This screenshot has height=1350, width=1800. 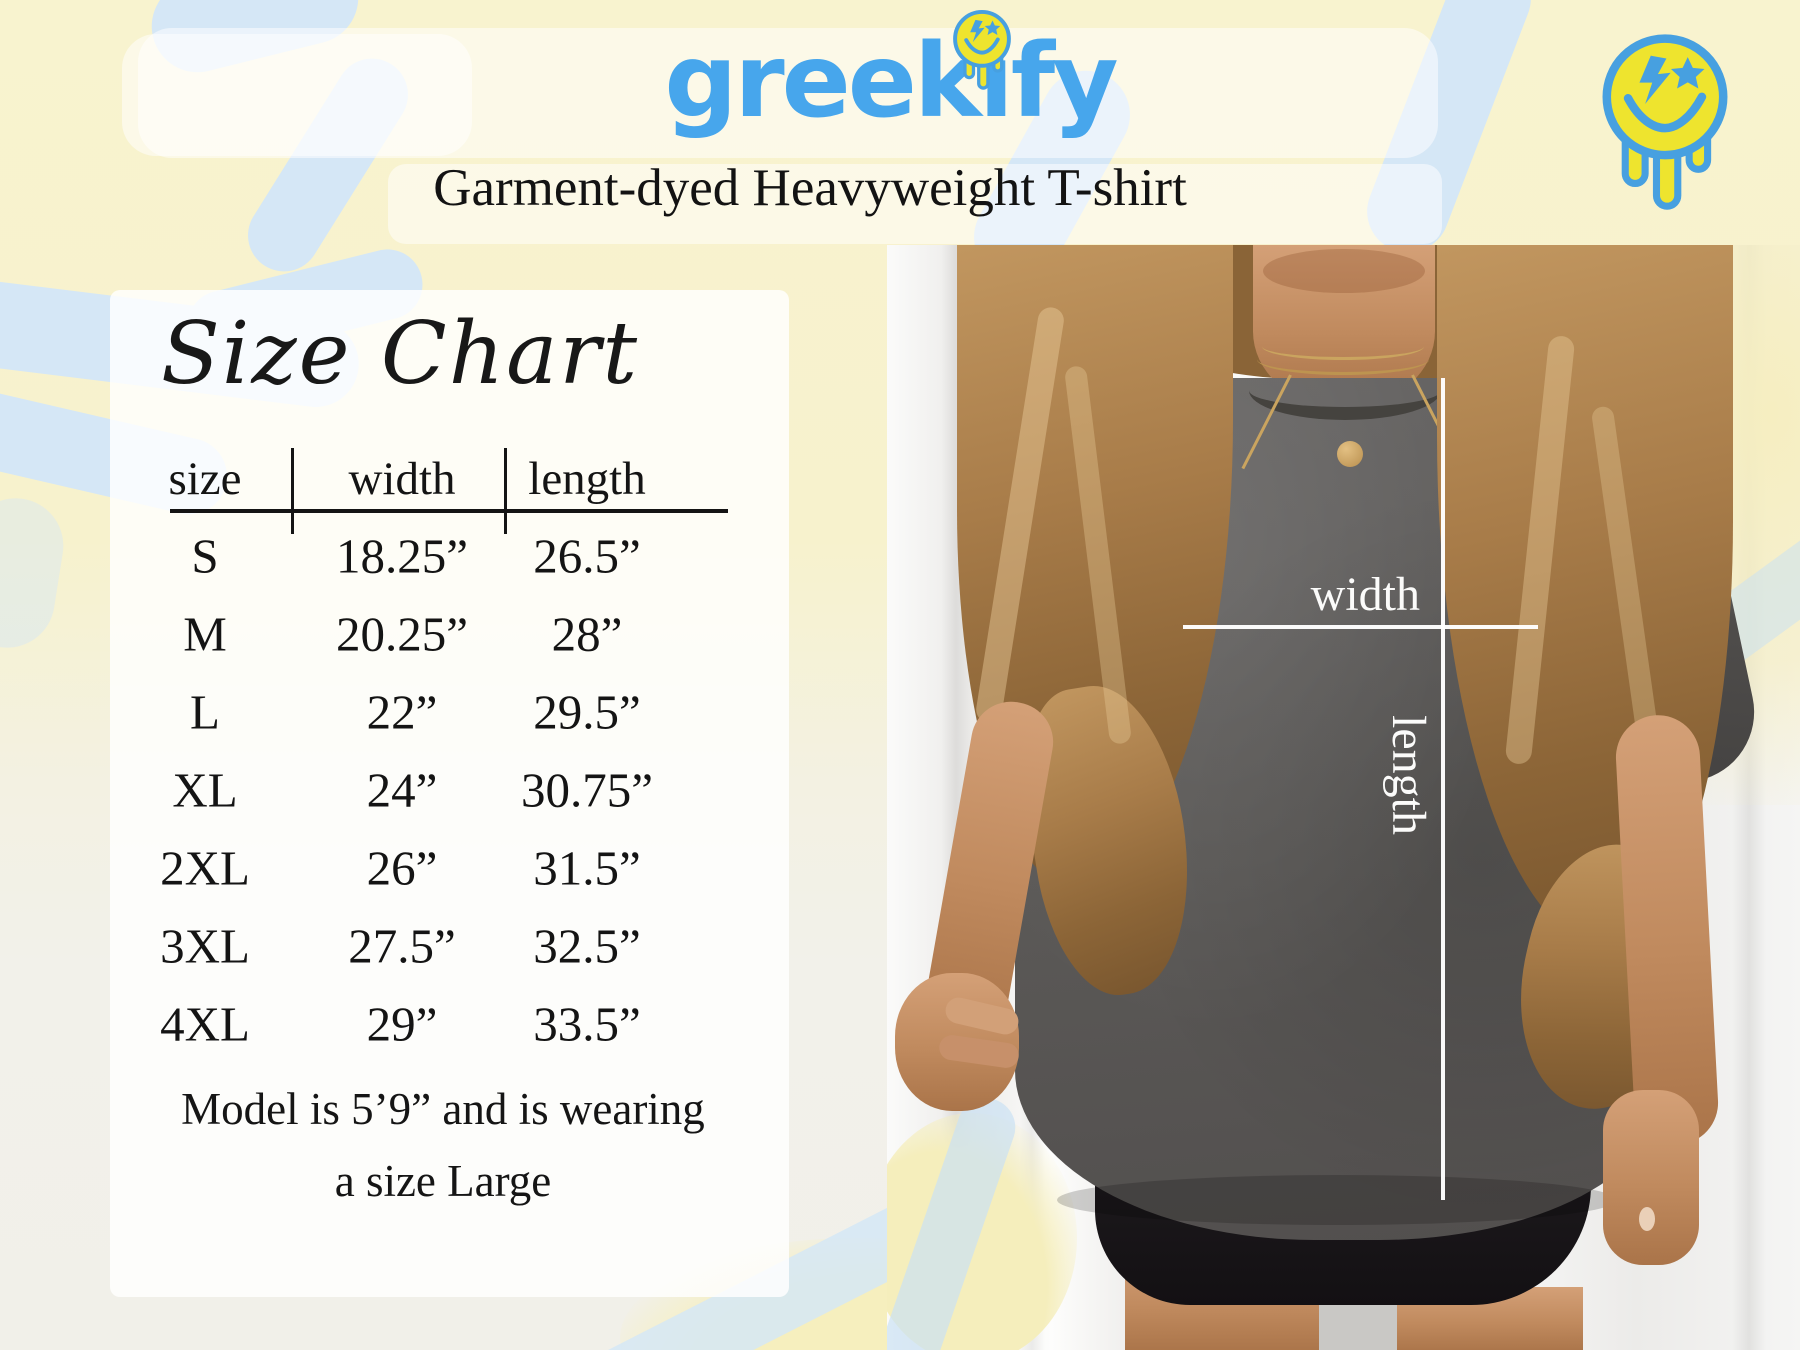 I want to click on size-chart-row: 3XL 27.5” 32.5”, so click(x=449, y=946).